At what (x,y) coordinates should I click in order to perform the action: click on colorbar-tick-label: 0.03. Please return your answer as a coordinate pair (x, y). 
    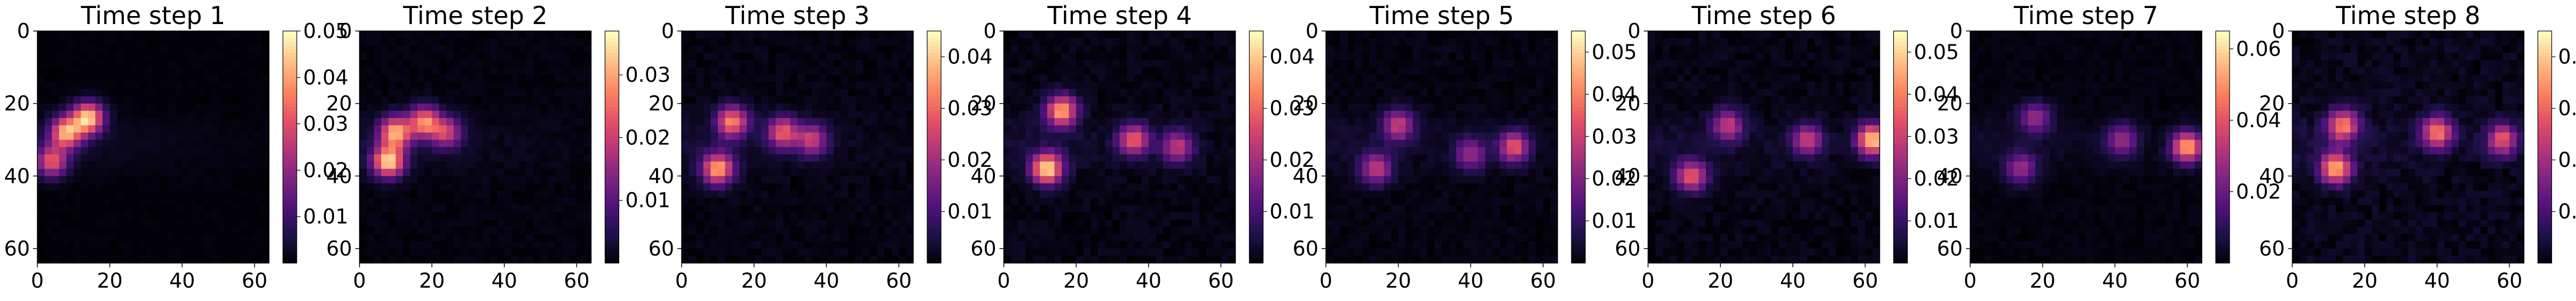
    Looking at the image, I should click on (1292, 108).